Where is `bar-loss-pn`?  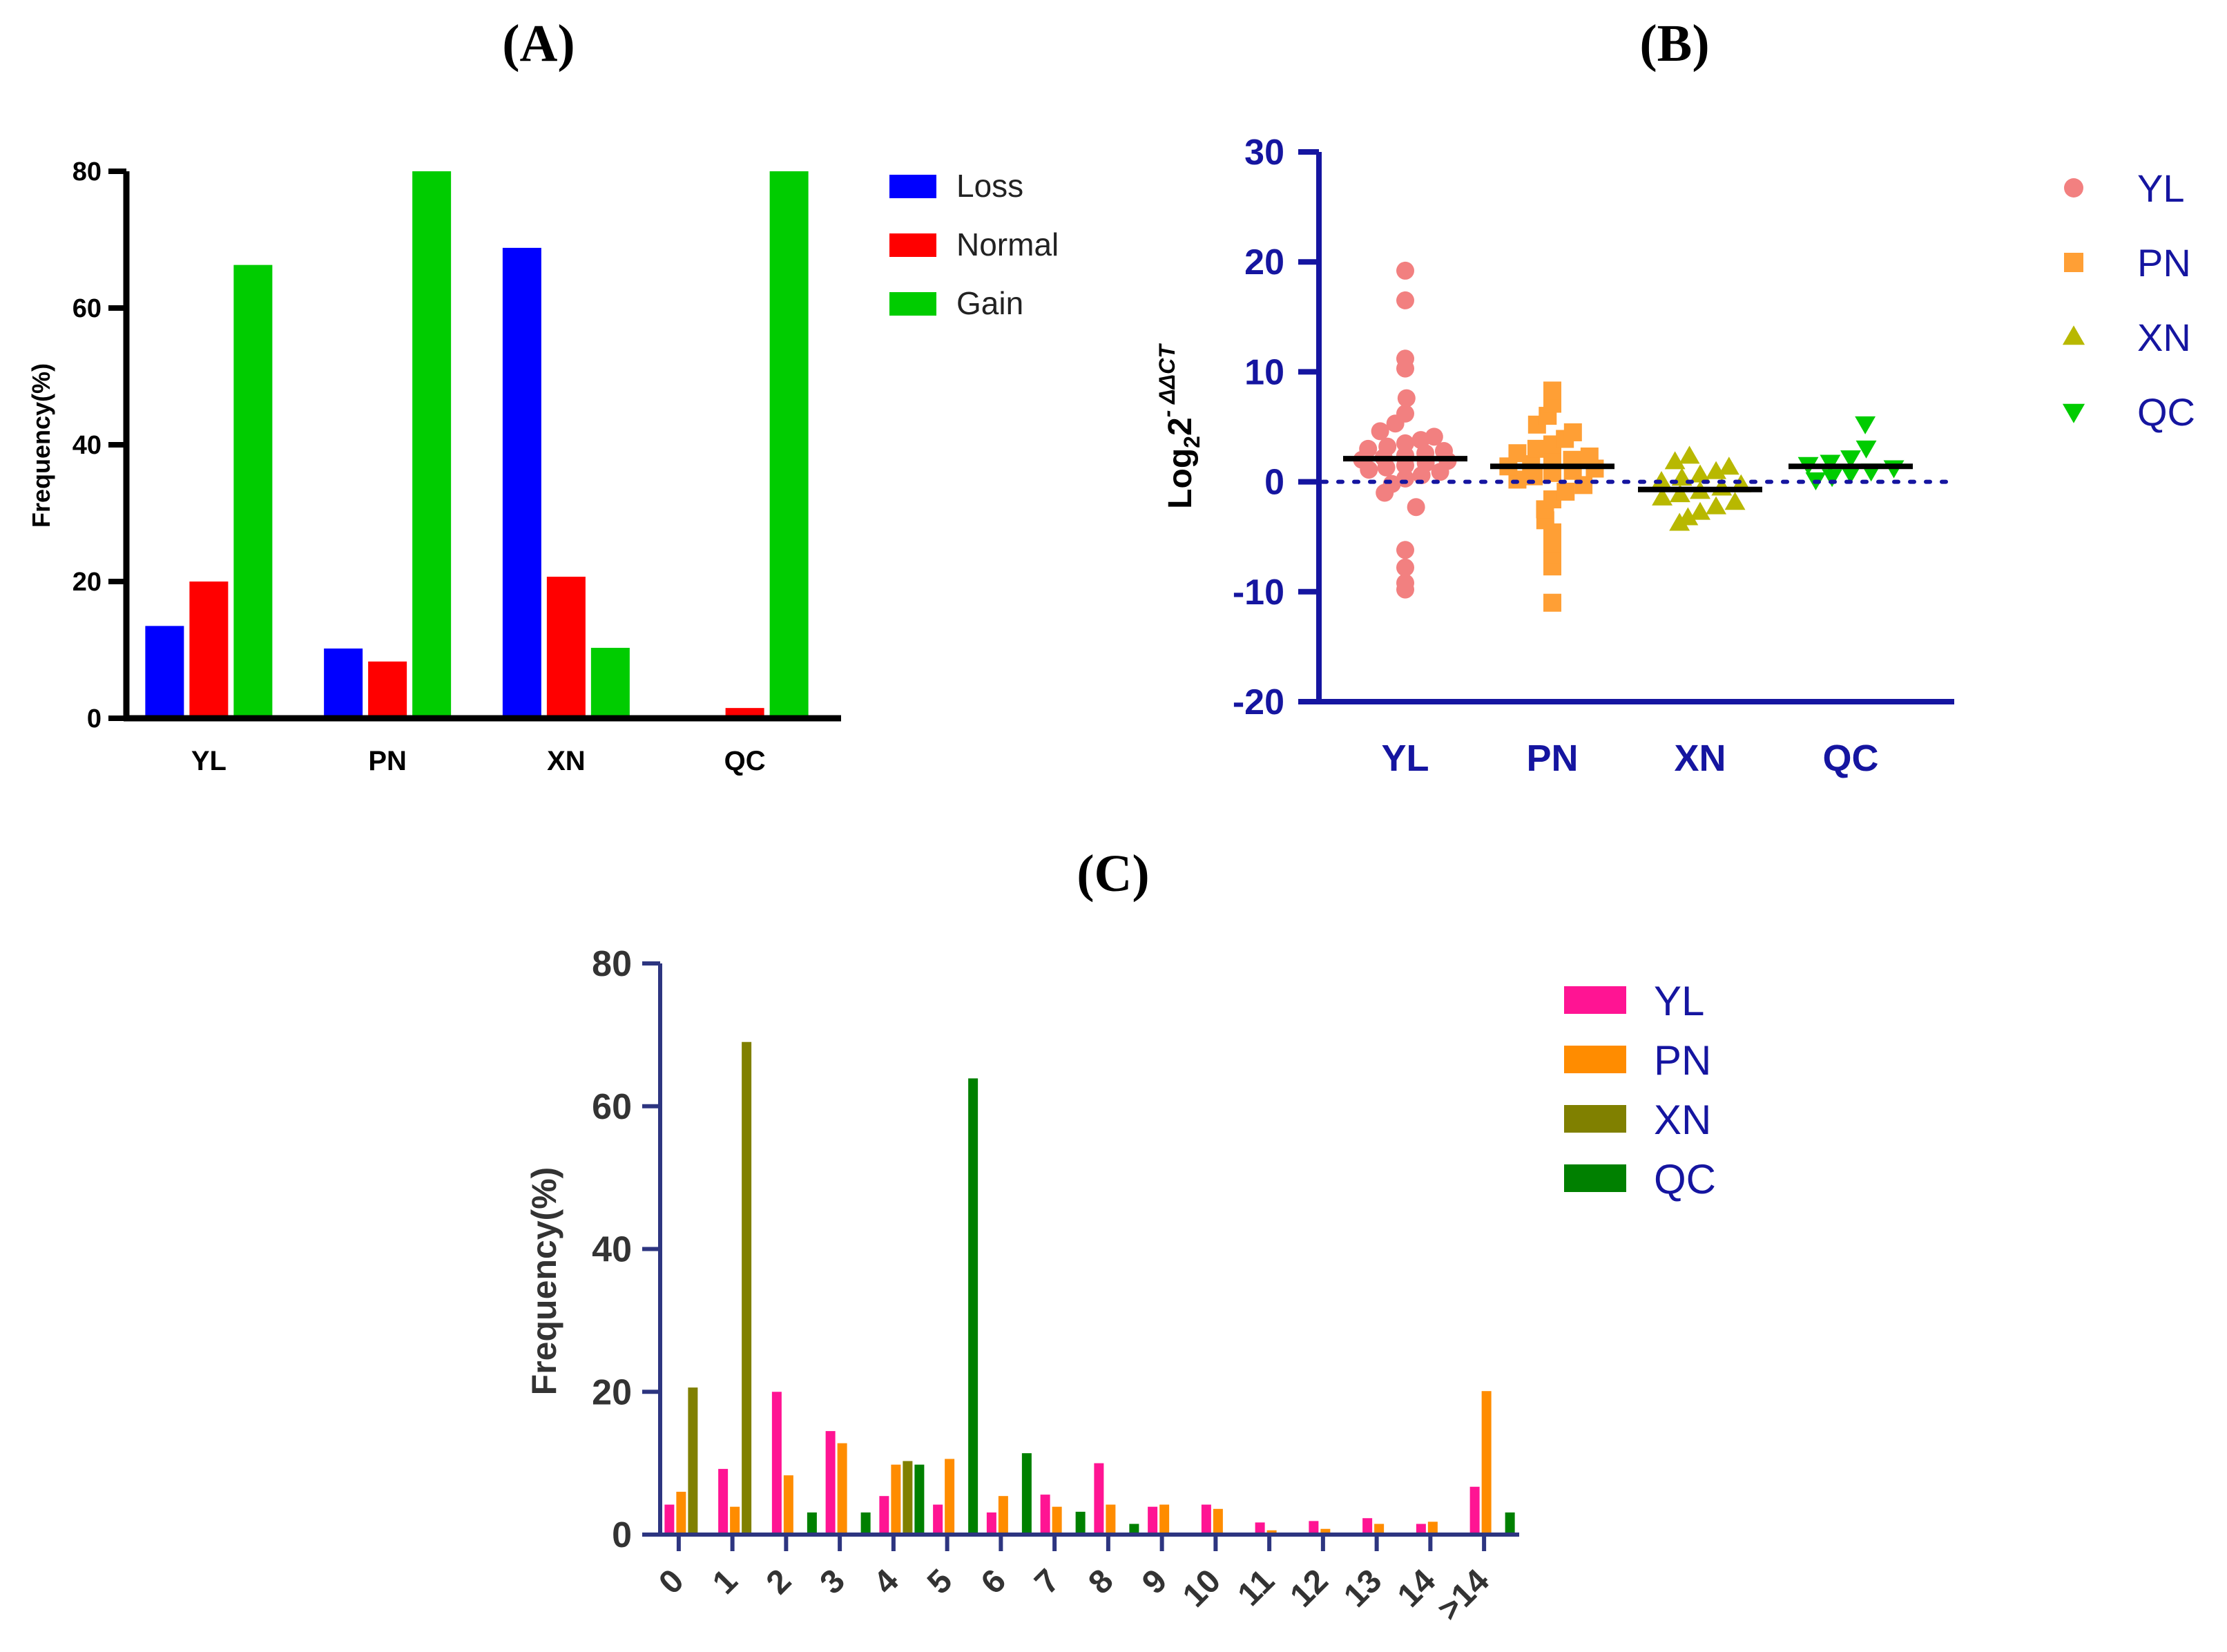 bar-loss-pn is located at coordinates (344, 683).